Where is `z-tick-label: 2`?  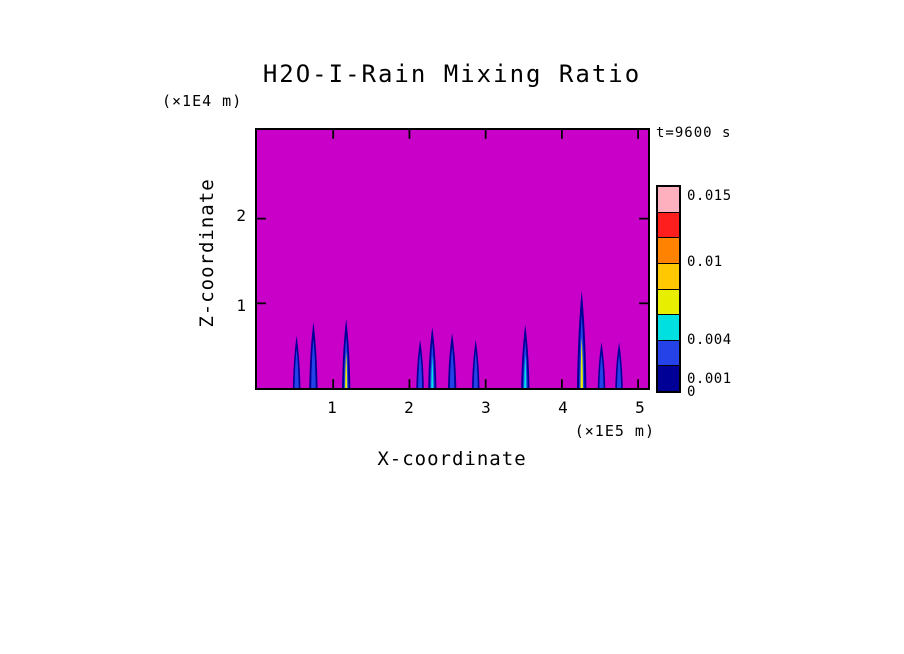 z-tick-label: 2 is located at coordinates (241, 215).